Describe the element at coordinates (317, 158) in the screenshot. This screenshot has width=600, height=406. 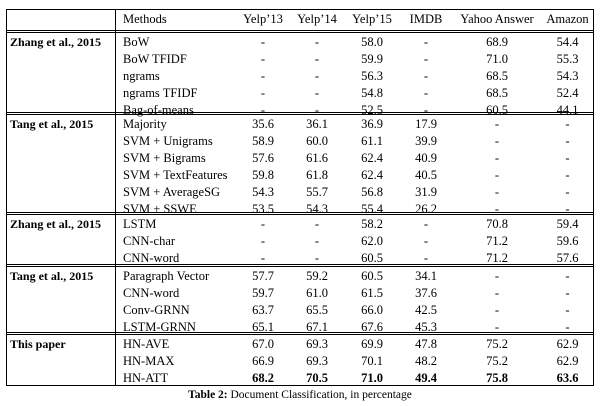
I see `value-yelp14: 61.6` at that location.